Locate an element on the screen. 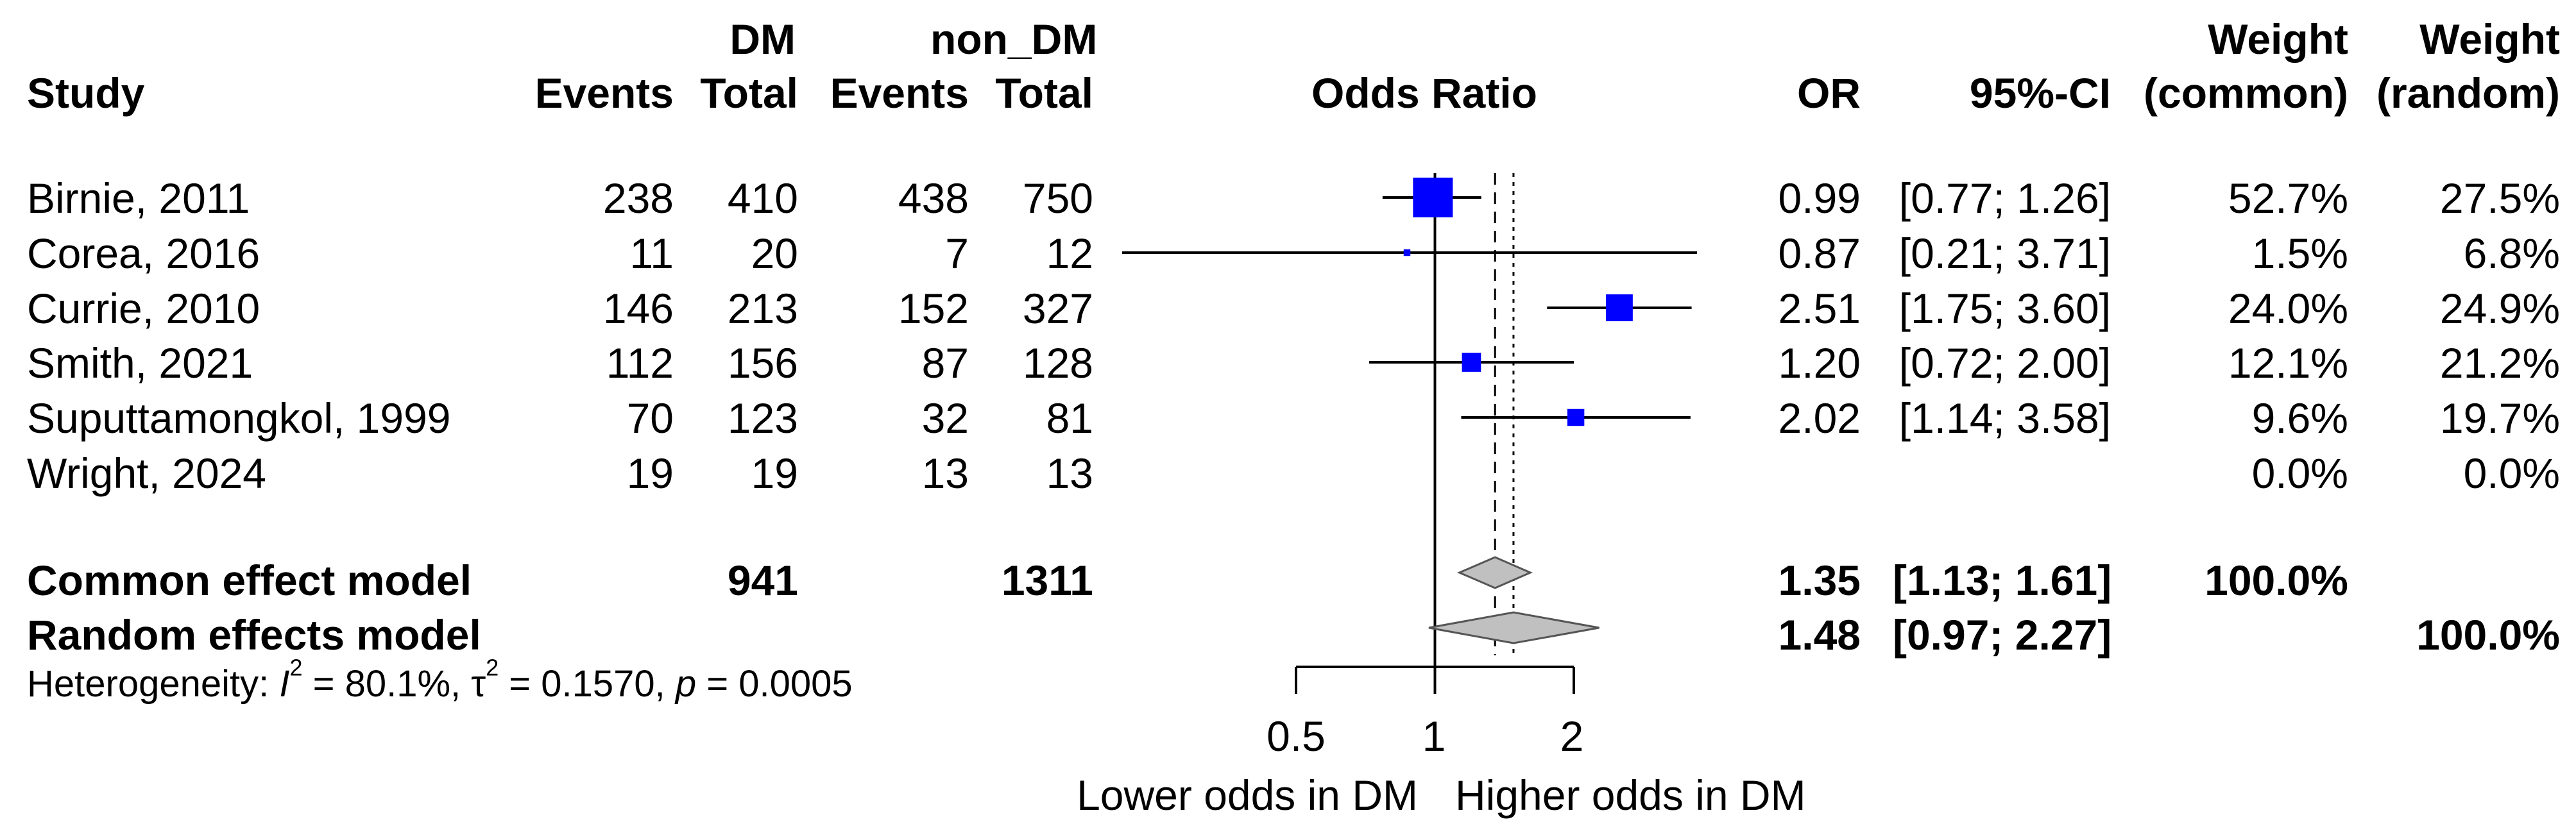  events-e: 238 is located at coordinates (638, 198).